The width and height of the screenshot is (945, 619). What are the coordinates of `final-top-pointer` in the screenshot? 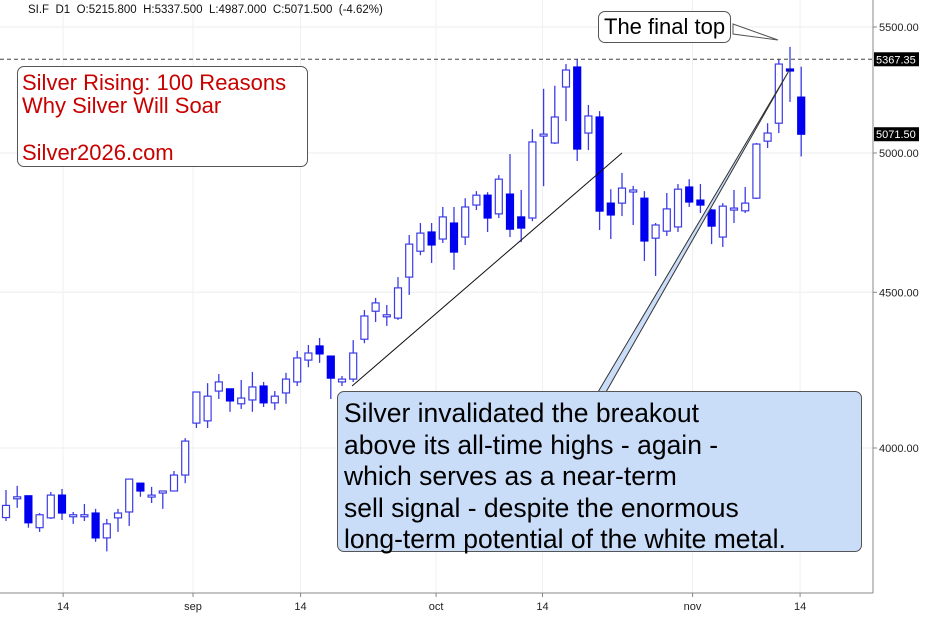 It's located at (755, 32).